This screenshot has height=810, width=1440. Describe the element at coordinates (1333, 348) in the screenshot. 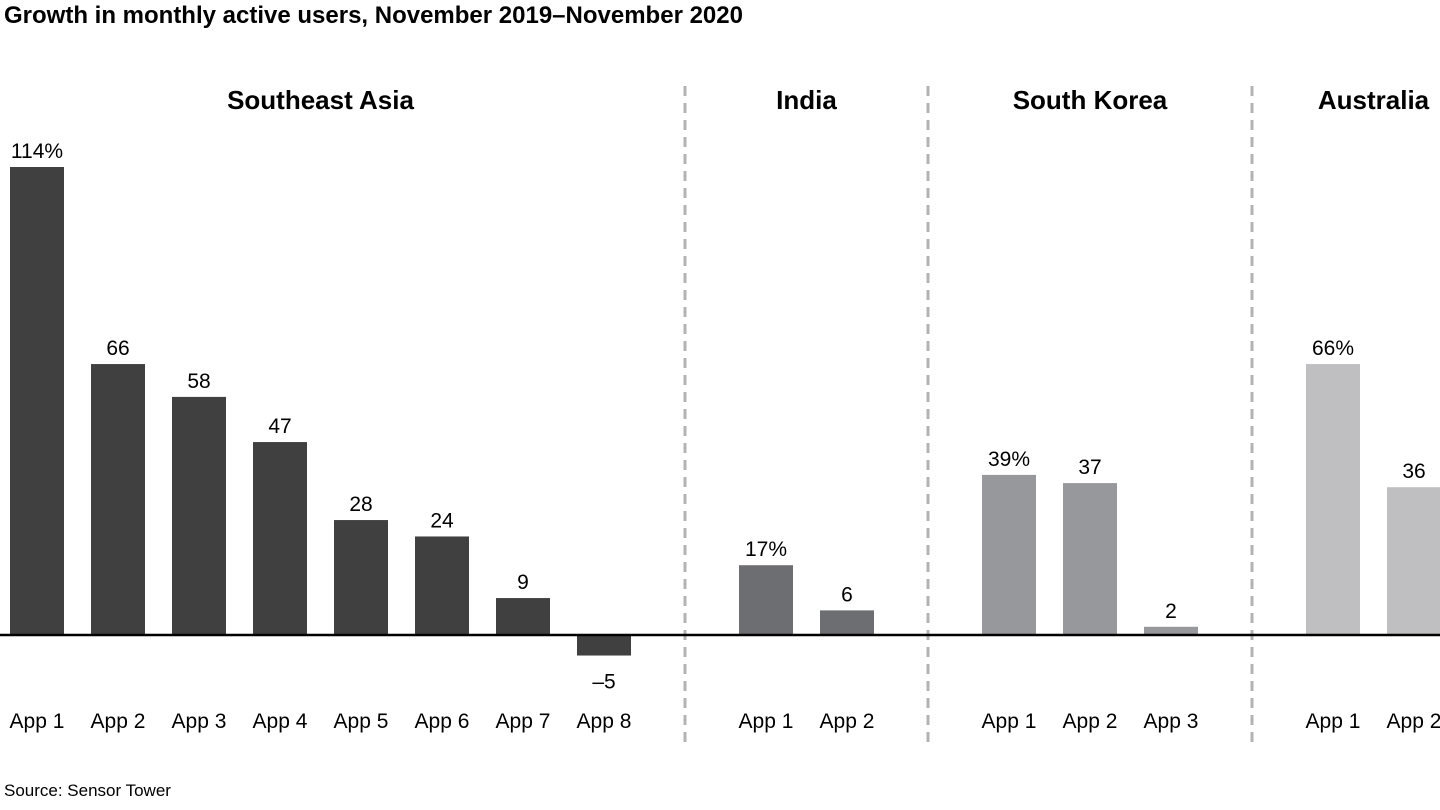

I see `value-label-australia-app-1: 66%` at that location.